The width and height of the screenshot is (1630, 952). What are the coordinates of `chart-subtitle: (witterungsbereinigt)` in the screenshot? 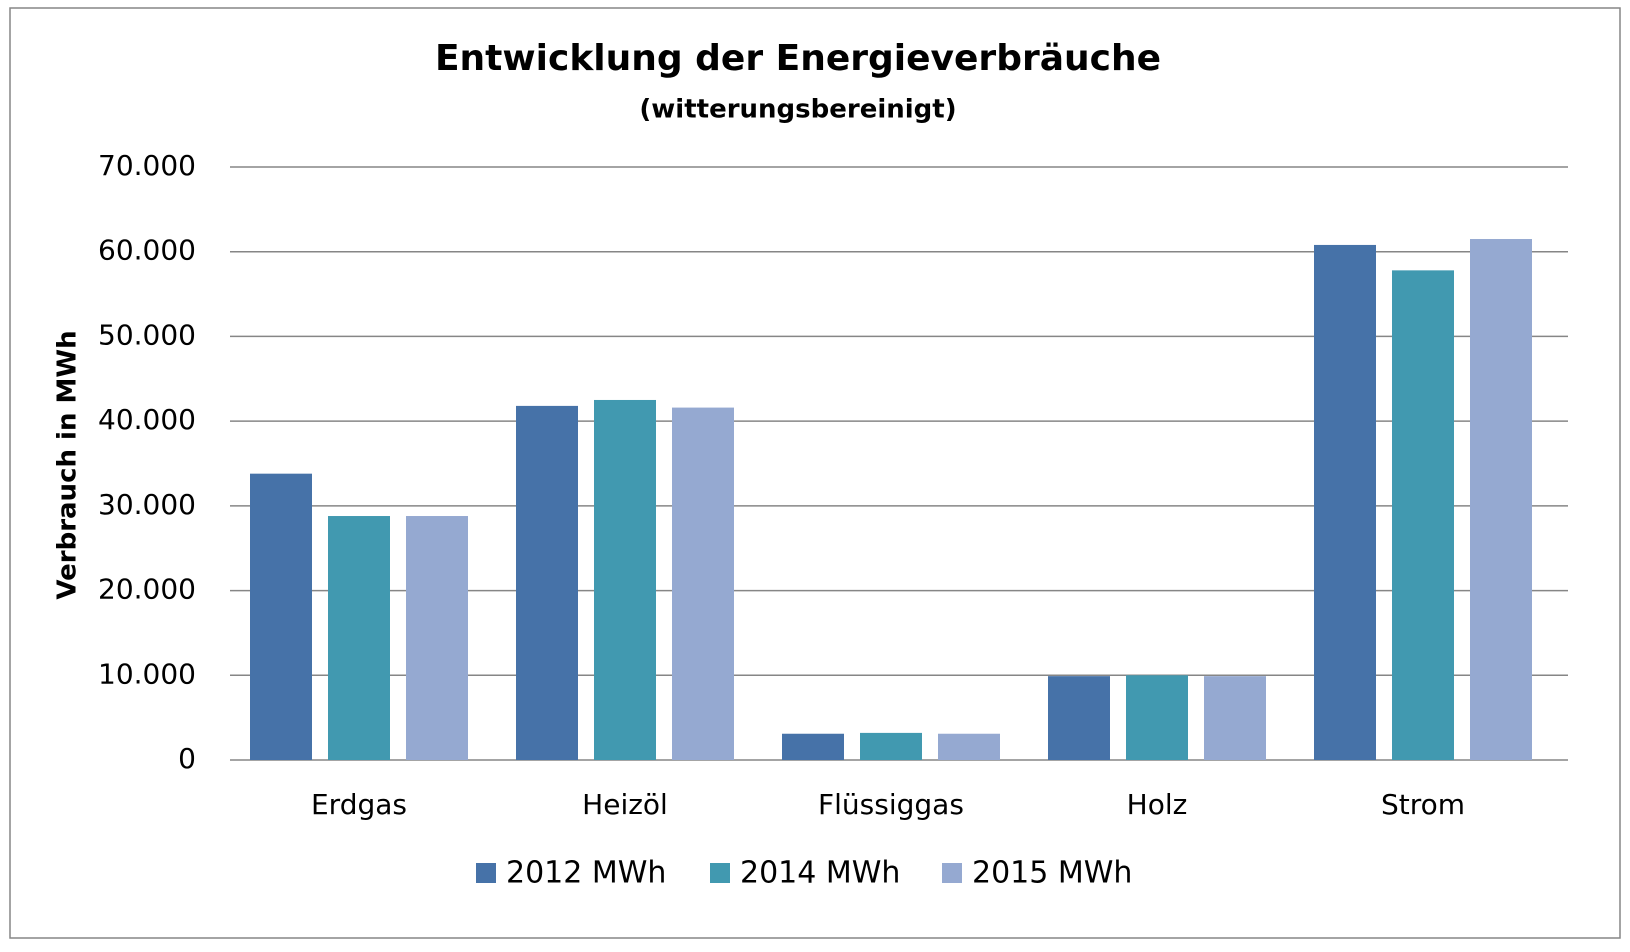 It's located at (797, 110).